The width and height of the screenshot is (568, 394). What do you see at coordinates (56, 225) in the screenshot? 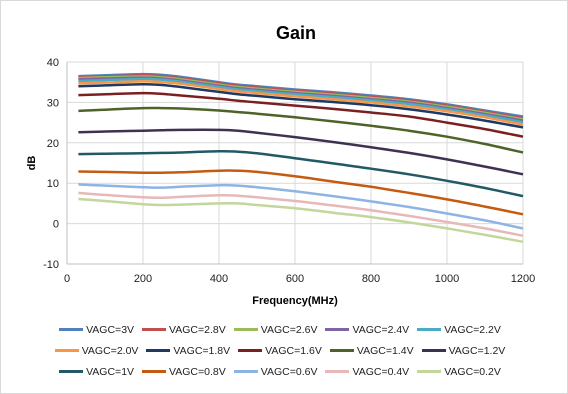
I see `y-tick-label: 0` at bounding box center [56, 225].